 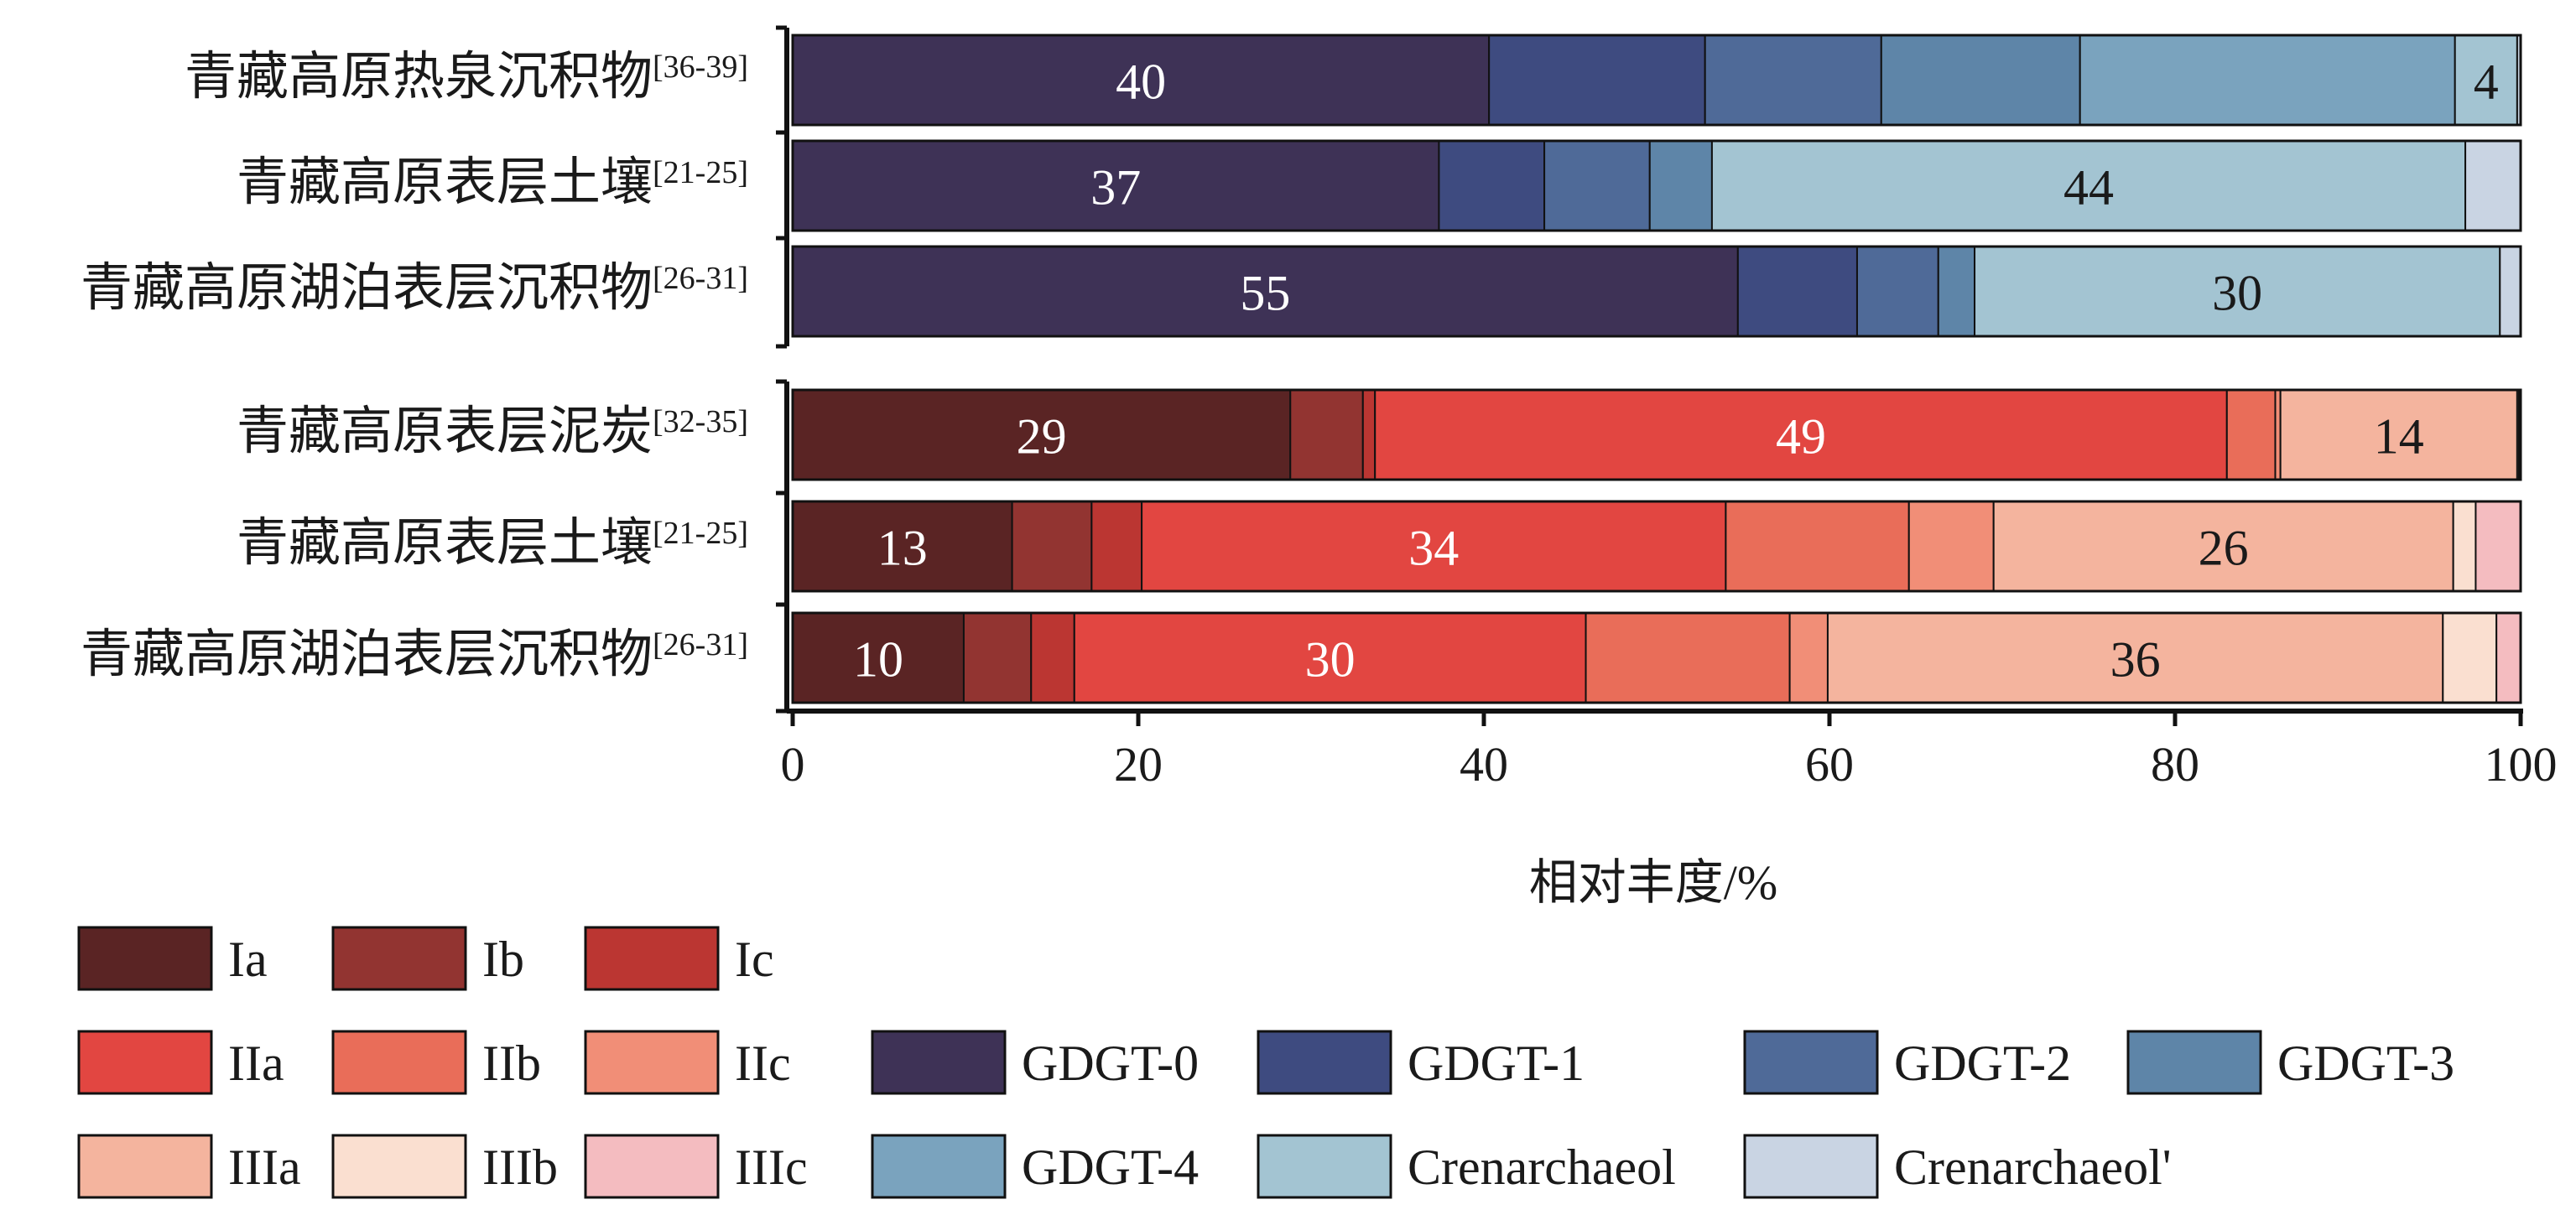 I want to click on row-label-ref: [36-39], so click(x=700, y=67).